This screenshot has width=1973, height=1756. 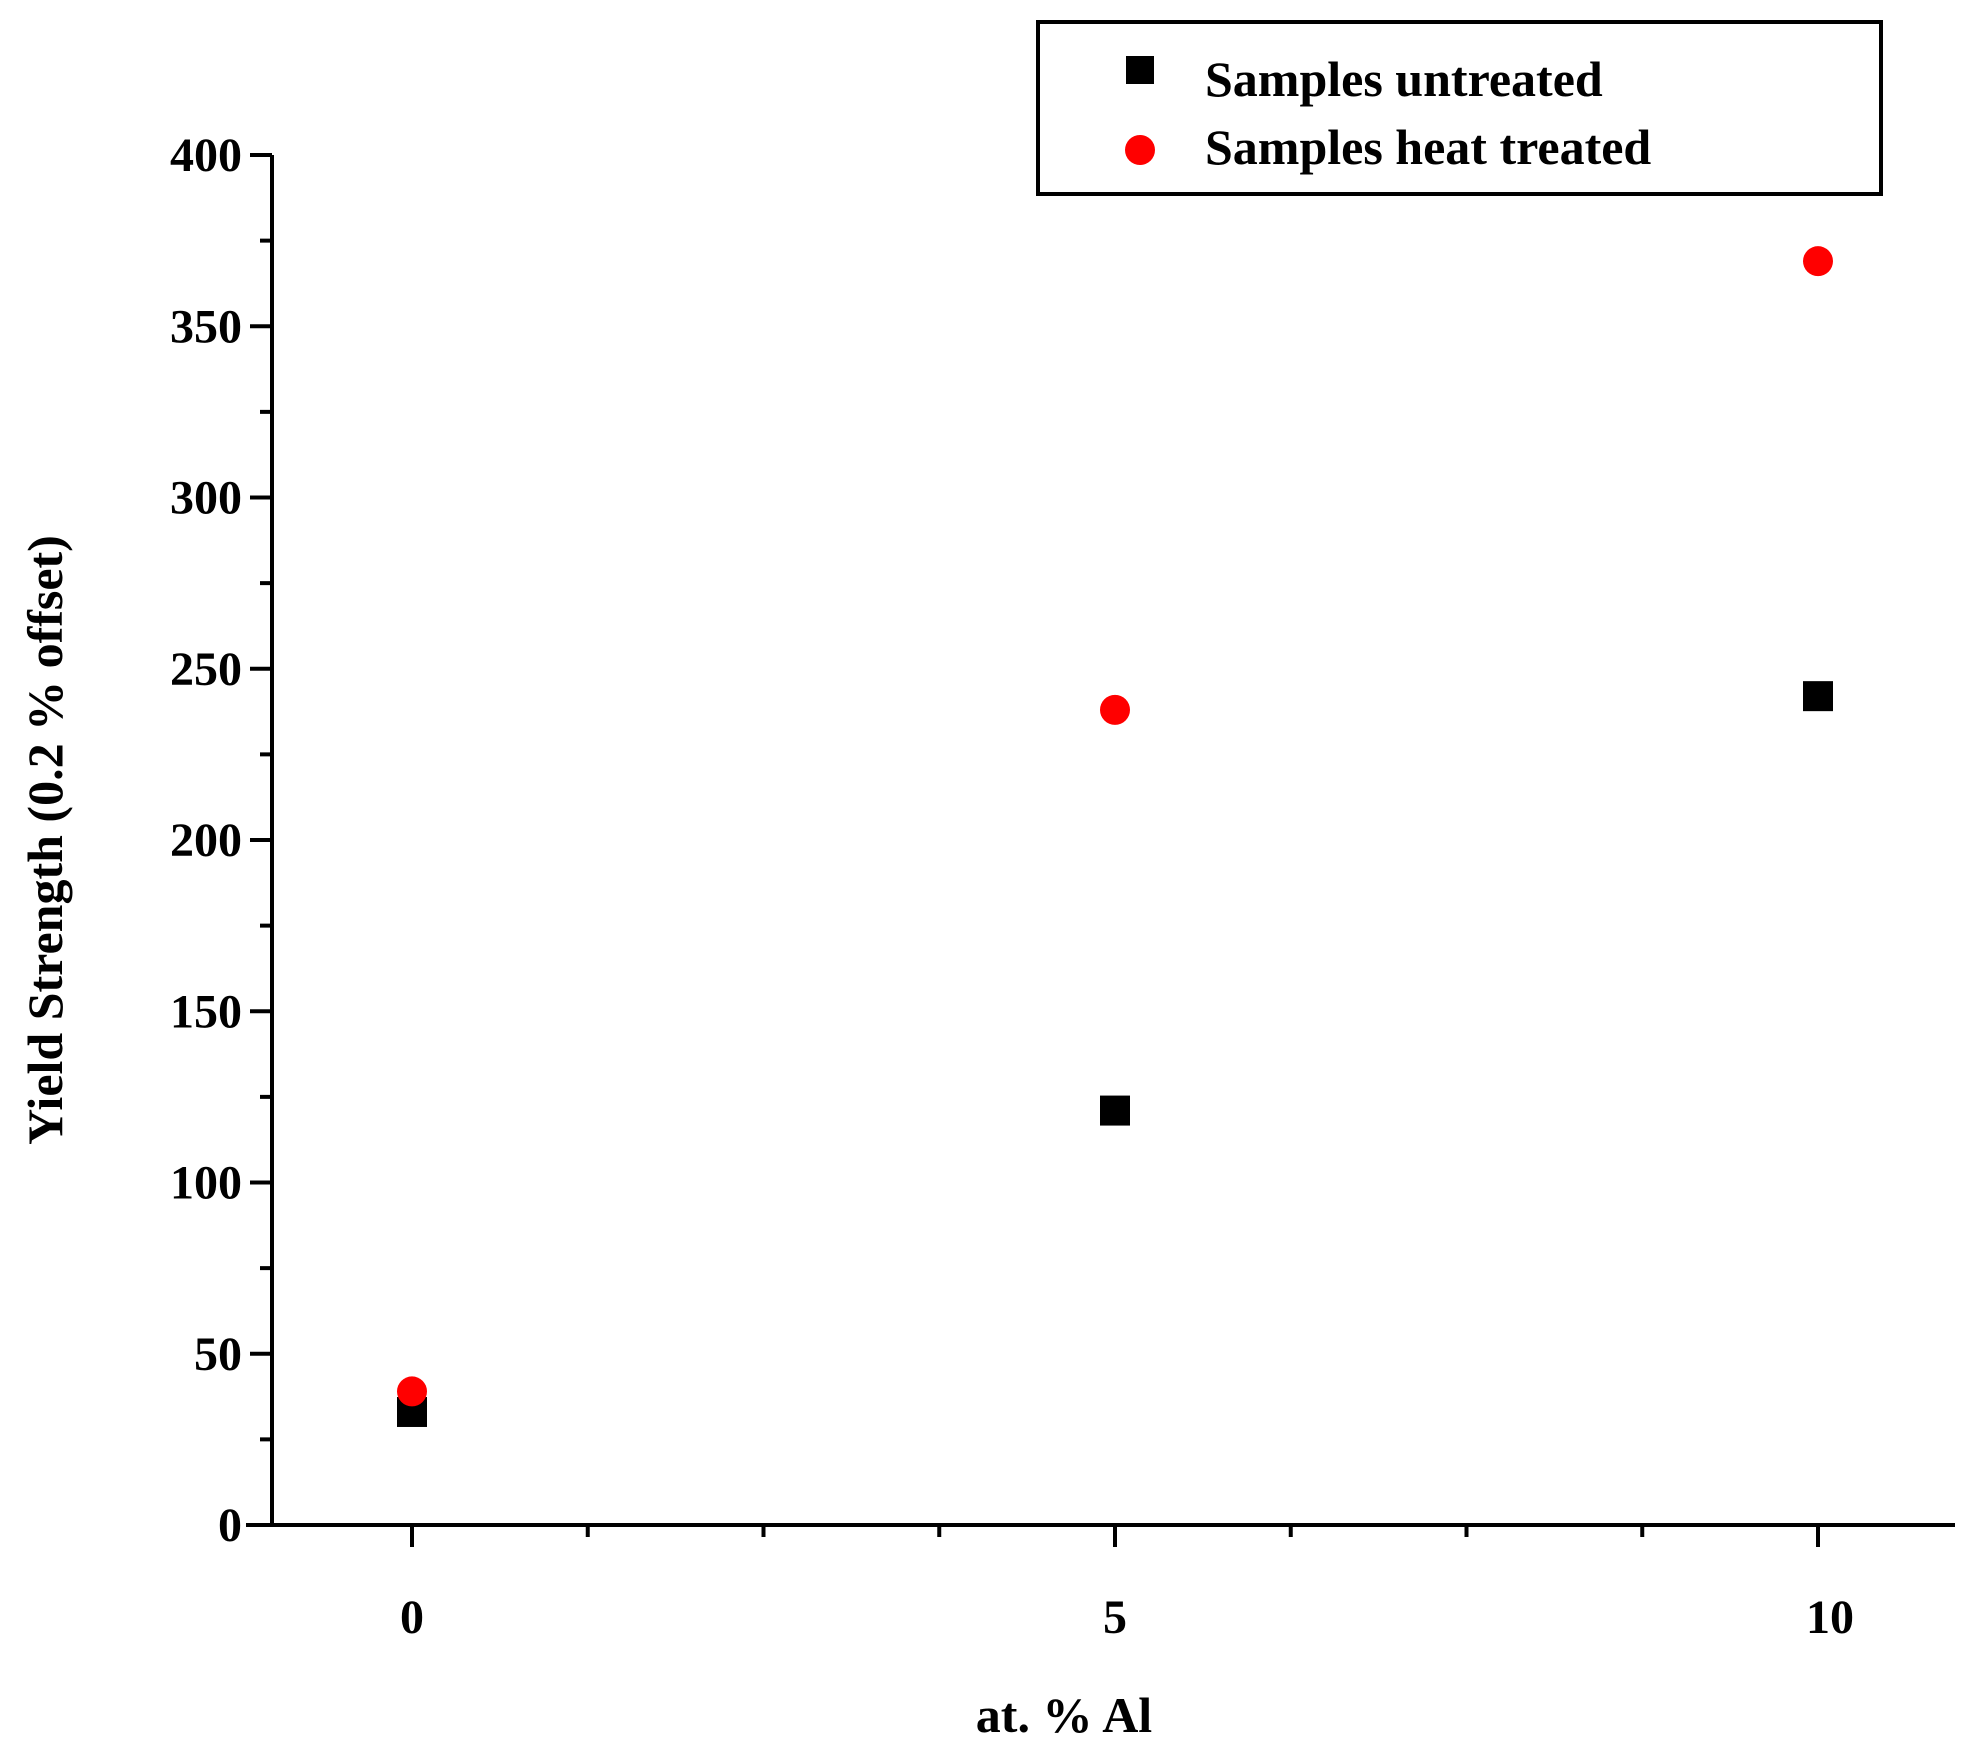 I want to click on legend-box, so click(x=1459, y=108).